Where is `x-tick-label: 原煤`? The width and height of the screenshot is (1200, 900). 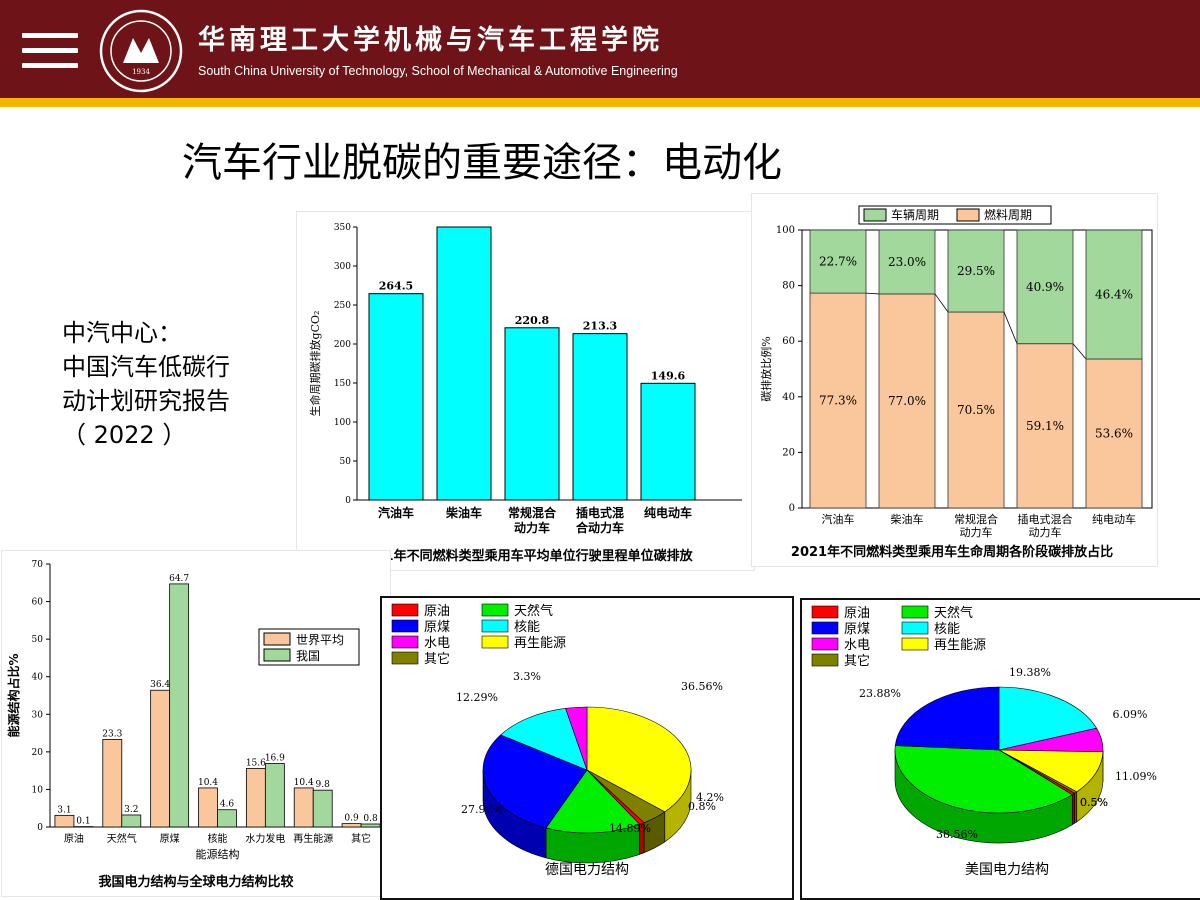 x-tick-label: 原煤 is located at coordinates (170, 838).